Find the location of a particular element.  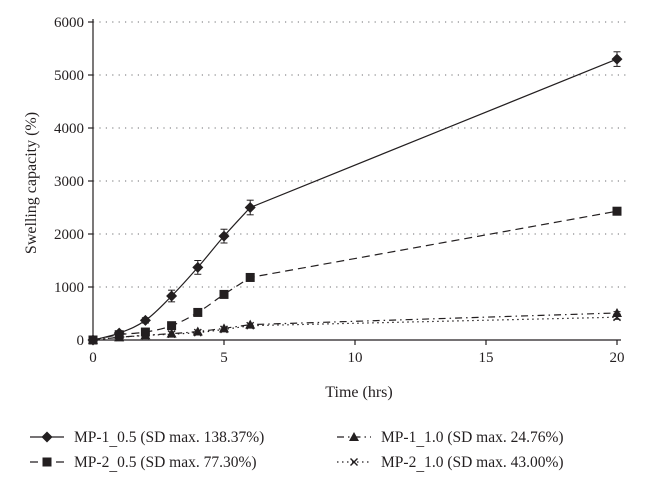

legend-item: MP-2_0.5 (SD max. 77.30%) is located at coordinates (143, 464).